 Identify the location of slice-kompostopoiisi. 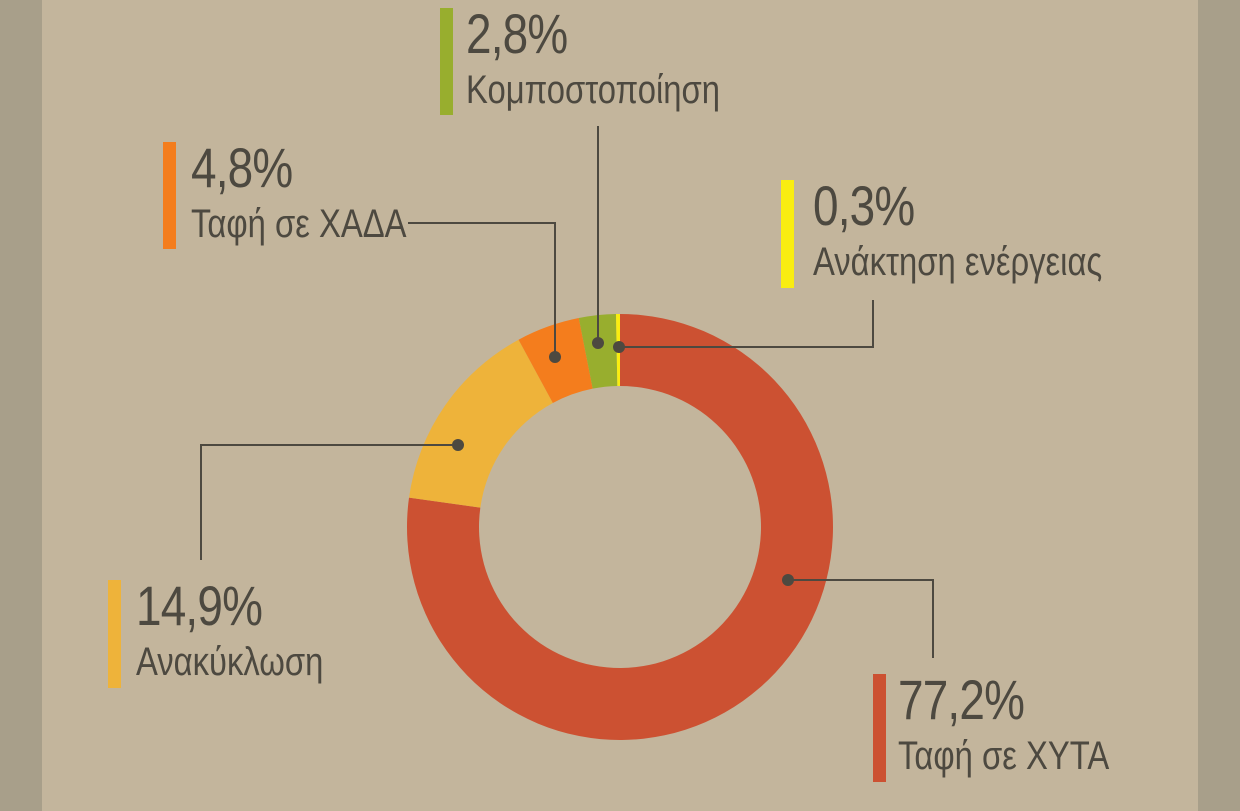
(598, 351).